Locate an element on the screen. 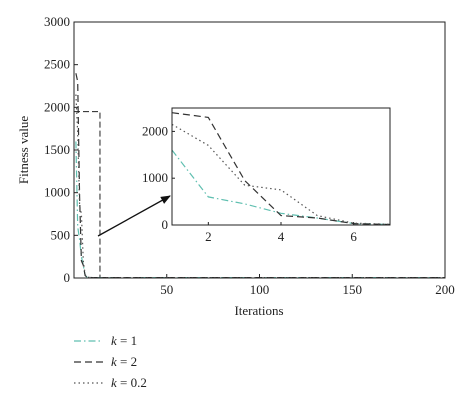 This screenshot has width=474, height=405. main-y-tick-label: 500 is located at coordinates (61, 234).